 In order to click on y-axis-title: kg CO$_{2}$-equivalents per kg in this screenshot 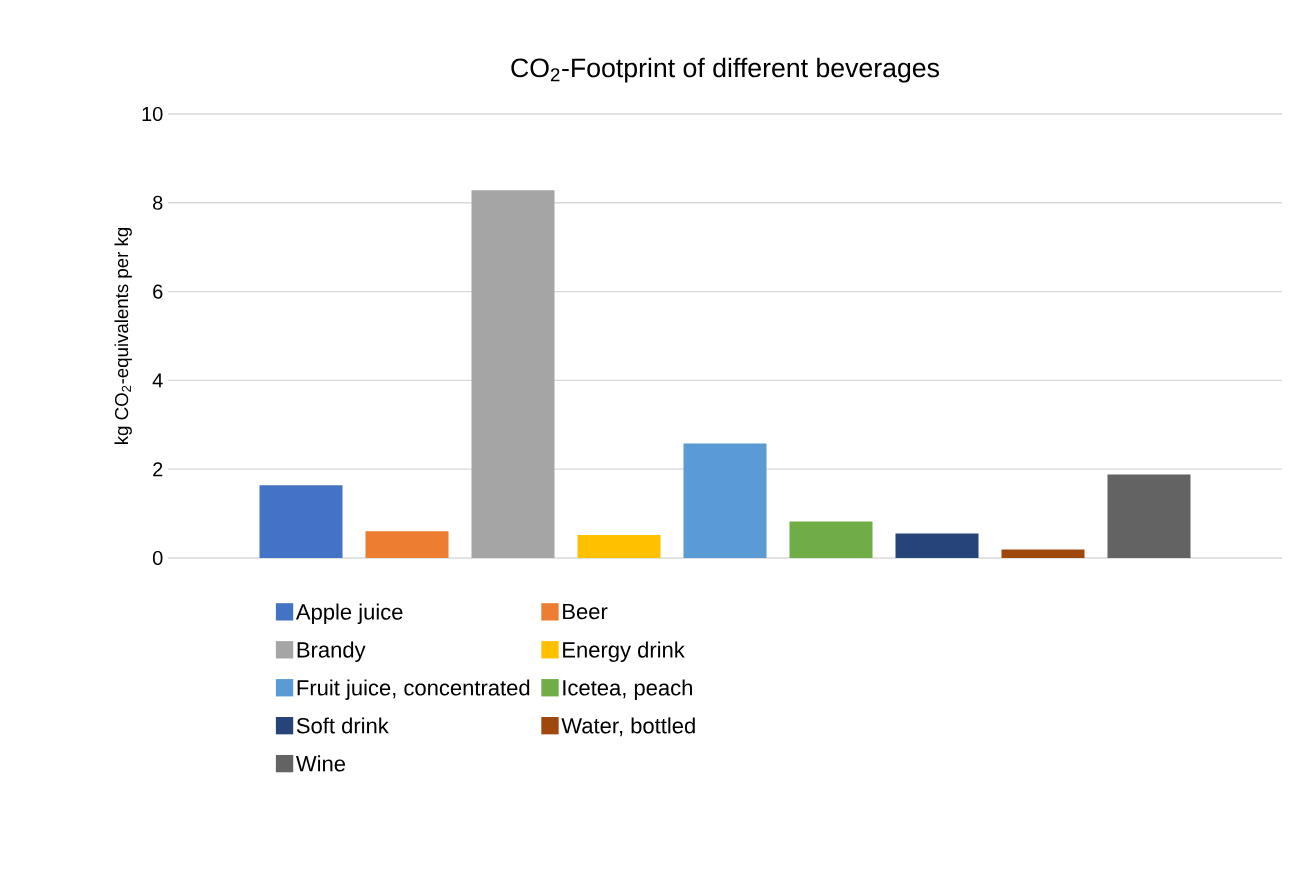, I will do `click(123, 336)`.